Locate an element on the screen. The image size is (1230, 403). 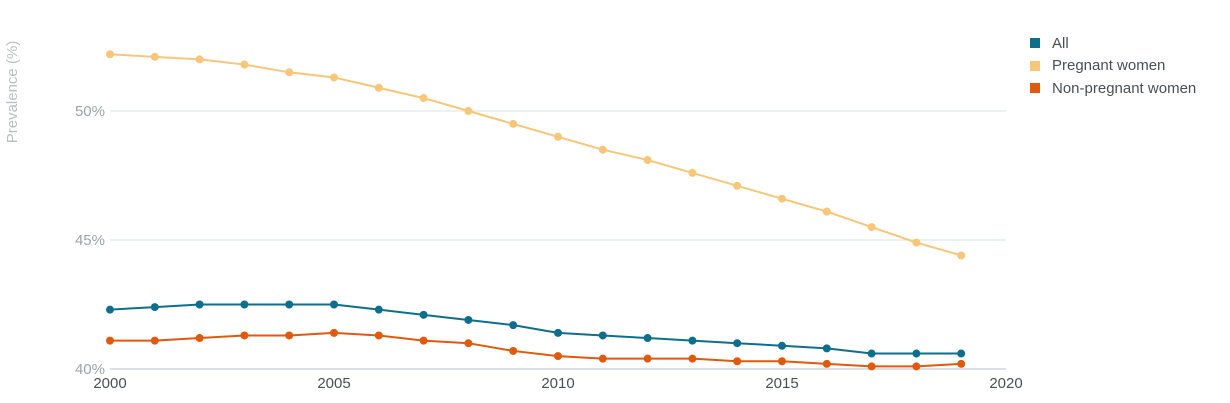
legend-label-pregnant-women: Pregnant women is located at coordinates (1109, 66).